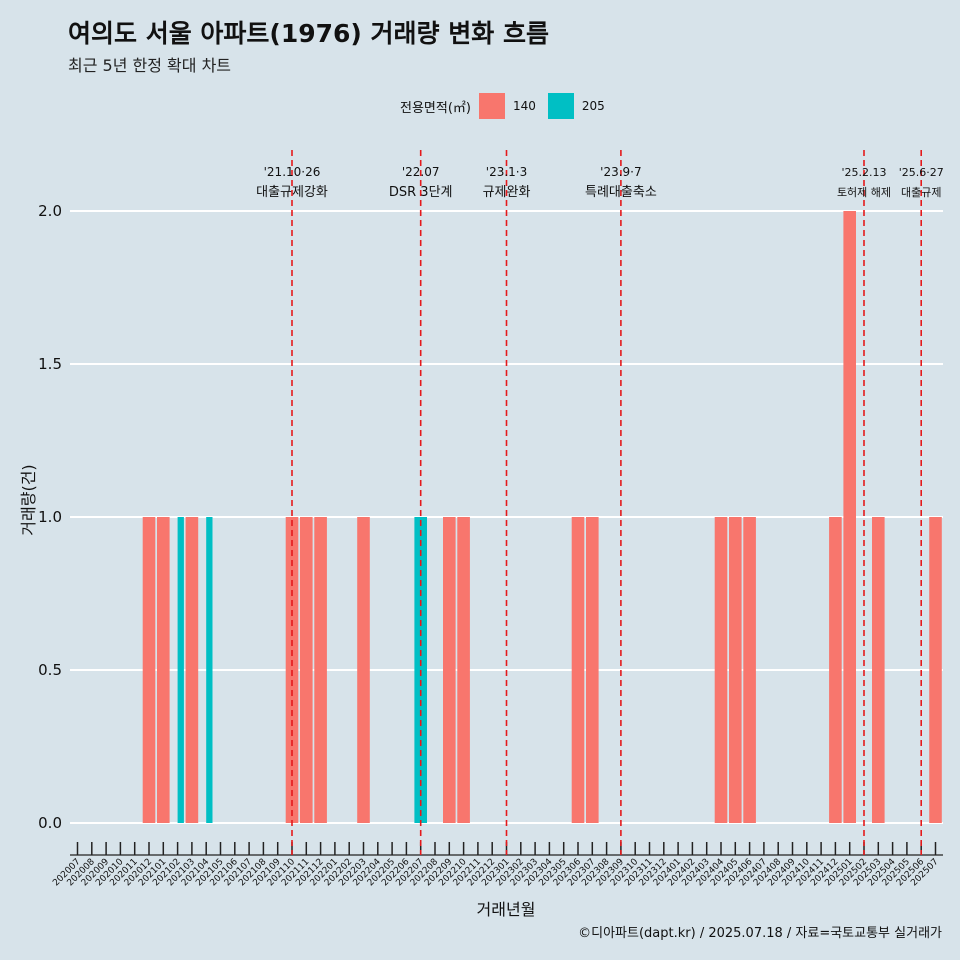 The image size is (960, 960). Describe the element at coordinates (863, 172) in the screenshot. I see `event-date-label: '25.2.13` at that location.